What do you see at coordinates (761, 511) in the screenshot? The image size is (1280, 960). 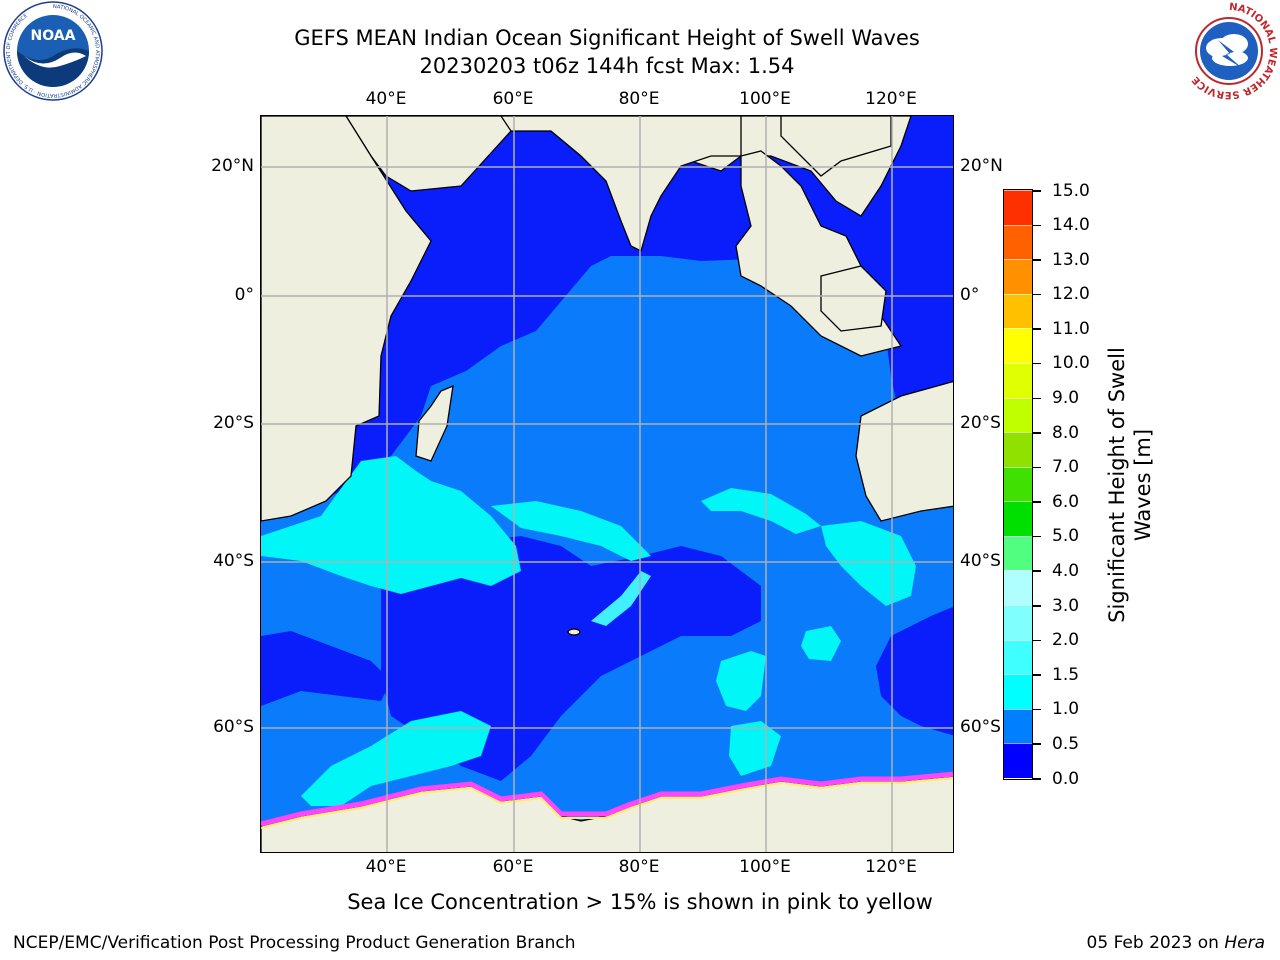 I see `swell-band-1.0-1.5-south-center` at bounding box center [761, 511].